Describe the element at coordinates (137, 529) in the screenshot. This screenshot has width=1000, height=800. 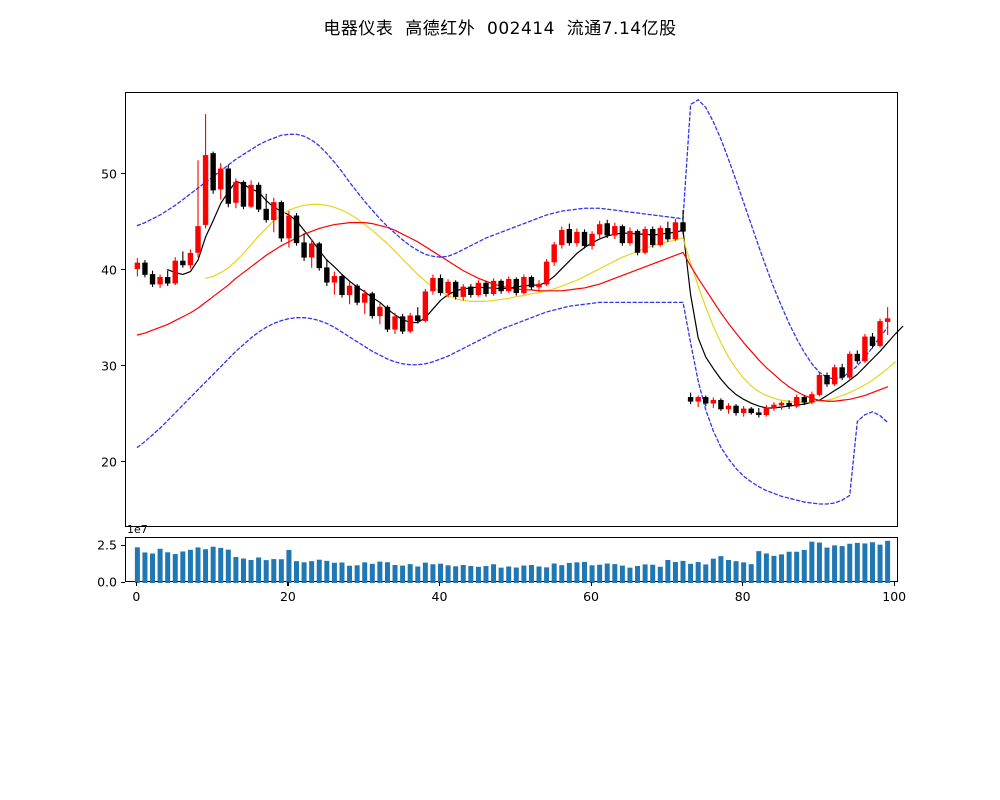
I see `volume-y-offset-label: 1e7` at that location.